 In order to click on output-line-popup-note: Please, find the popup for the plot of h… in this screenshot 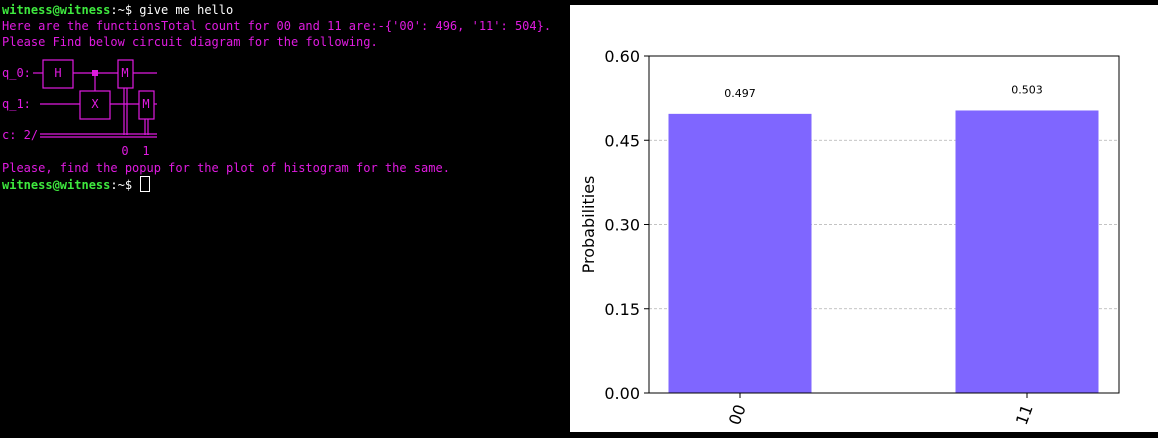, I will do `click(226, 168)`.